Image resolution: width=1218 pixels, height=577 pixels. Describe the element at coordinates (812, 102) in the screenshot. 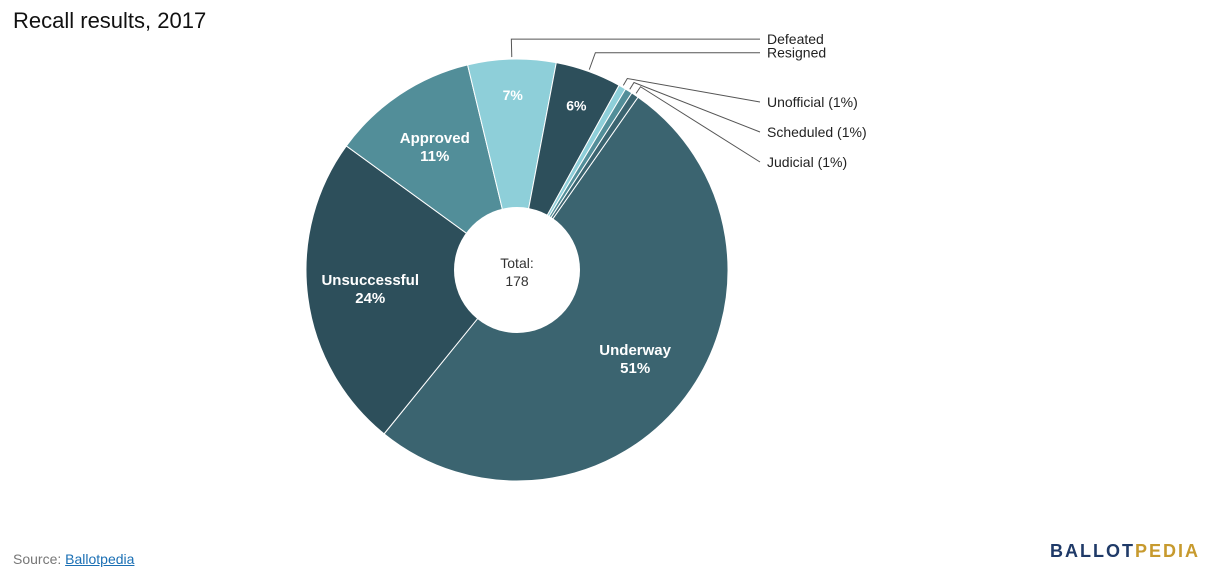

I see `callout-label-unofficial: Unofficial (1%)` at that location.